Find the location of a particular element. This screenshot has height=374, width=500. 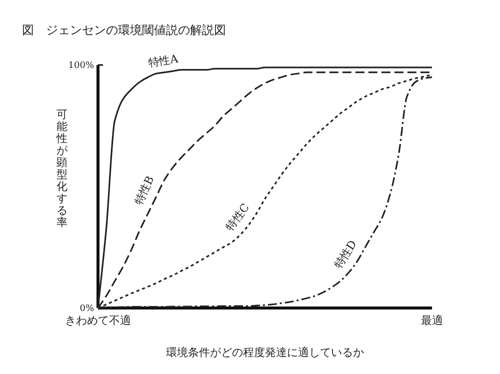

chart-title: 図 ジェンセンの環境閾値説の解説図 is located at coordinates (124, 30).